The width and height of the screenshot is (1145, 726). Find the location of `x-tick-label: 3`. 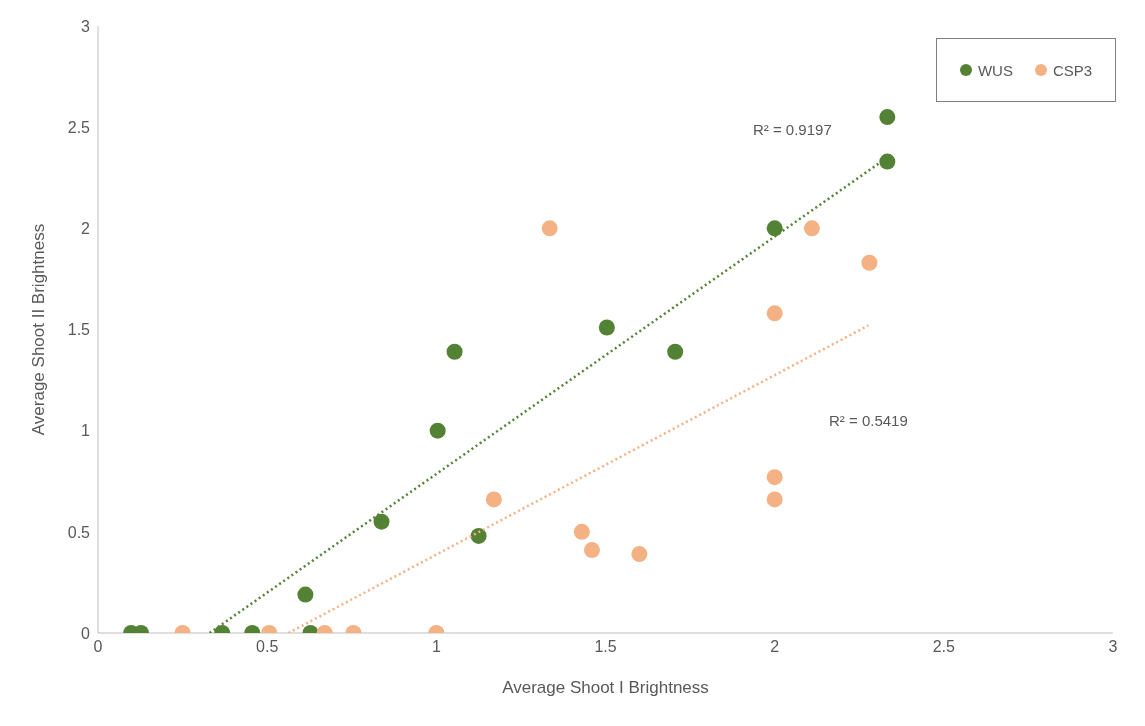

x-tick-label: 3 is located at coordinates (1113, 647).